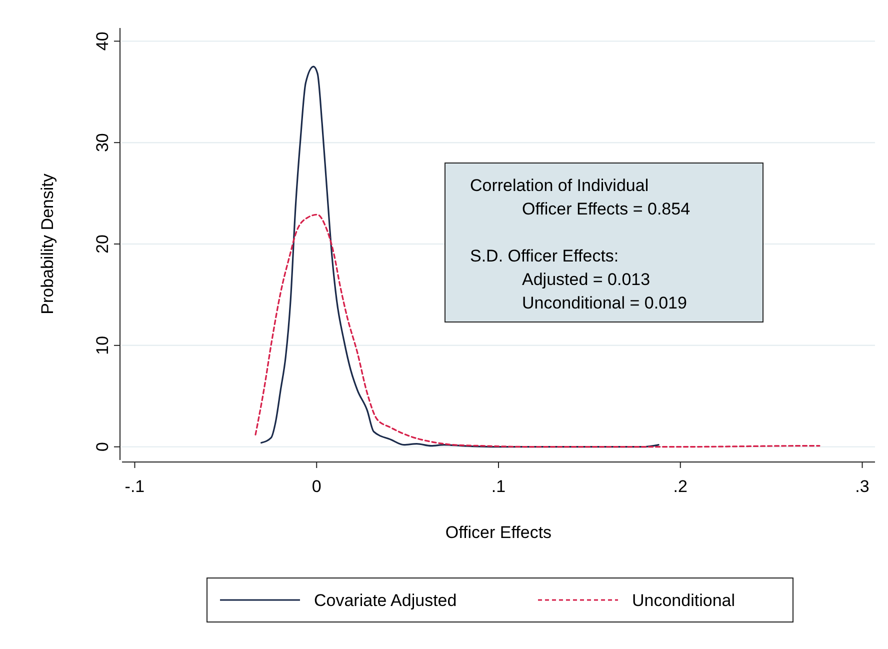 This screenshot has height=649, width=888. What do you see at coordinates (317, 486) in the screenshot?
I see `x-tick-label: 0` at bounding box center [317, 486].